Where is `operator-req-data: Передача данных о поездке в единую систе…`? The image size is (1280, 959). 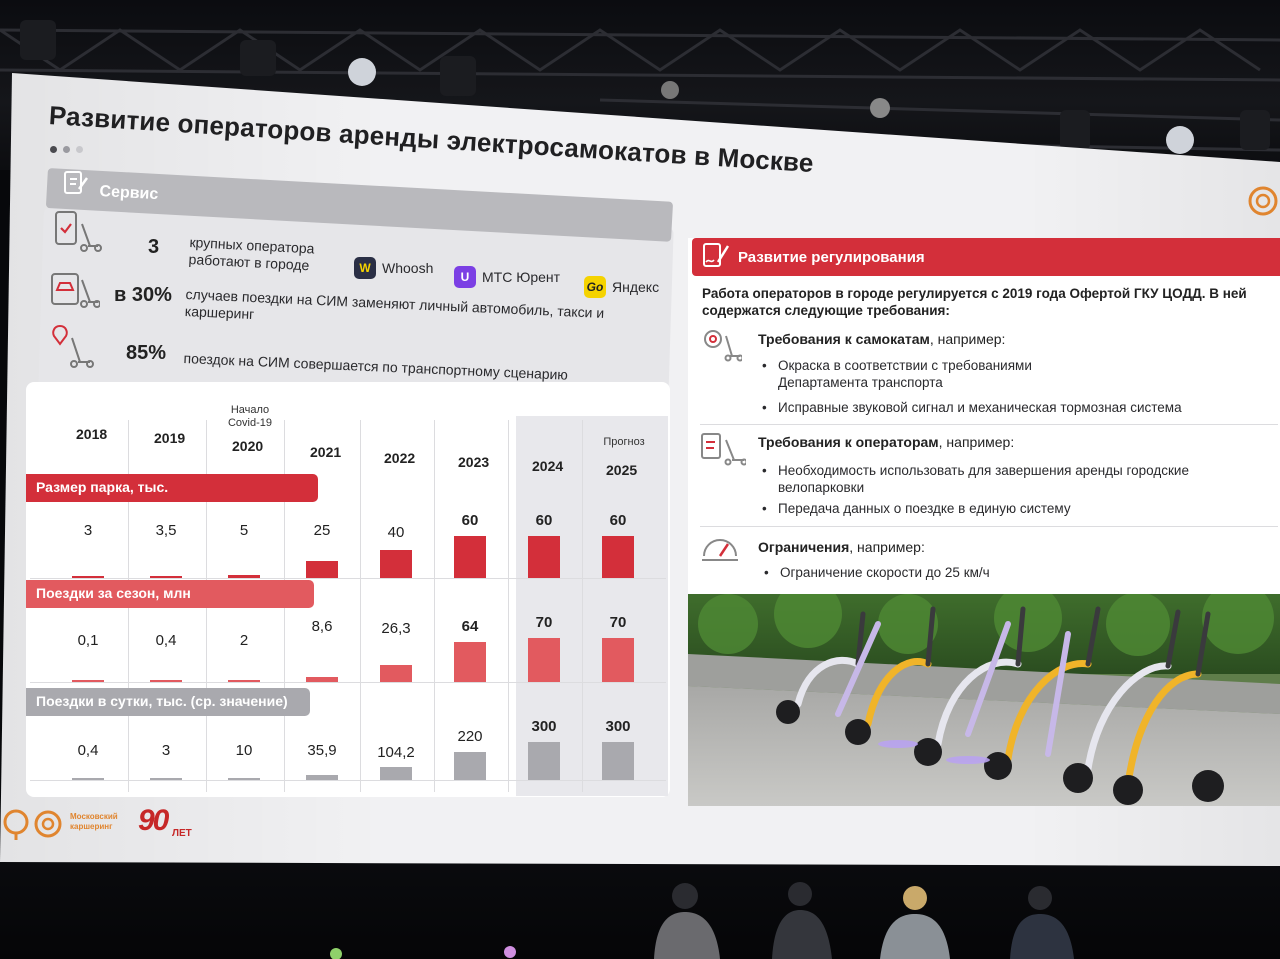 operator-req-data: Передача данных о поездке в единую систе… is located at coordinates (1005, 508).